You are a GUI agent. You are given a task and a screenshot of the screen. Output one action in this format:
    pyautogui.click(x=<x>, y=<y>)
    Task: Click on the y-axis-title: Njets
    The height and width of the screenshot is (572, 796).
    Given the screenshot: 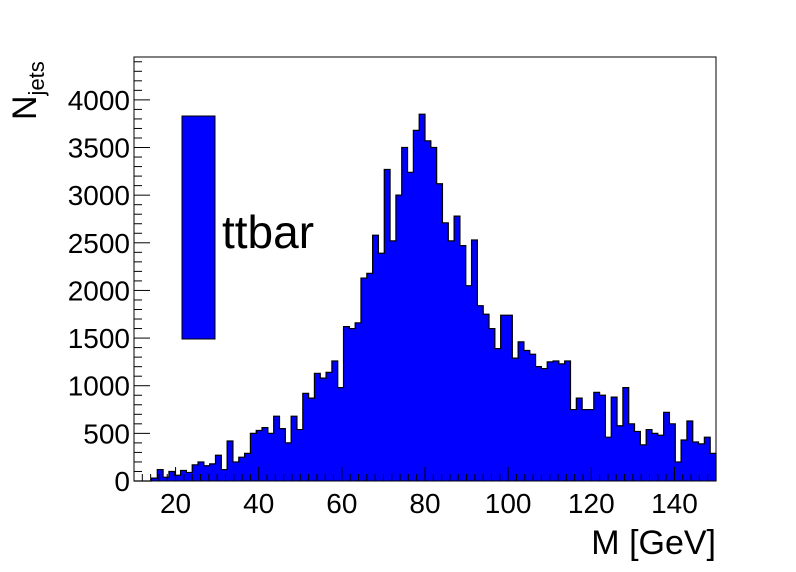 What is the action you would take?
    pyautogui.click(x=27, y=90)
    